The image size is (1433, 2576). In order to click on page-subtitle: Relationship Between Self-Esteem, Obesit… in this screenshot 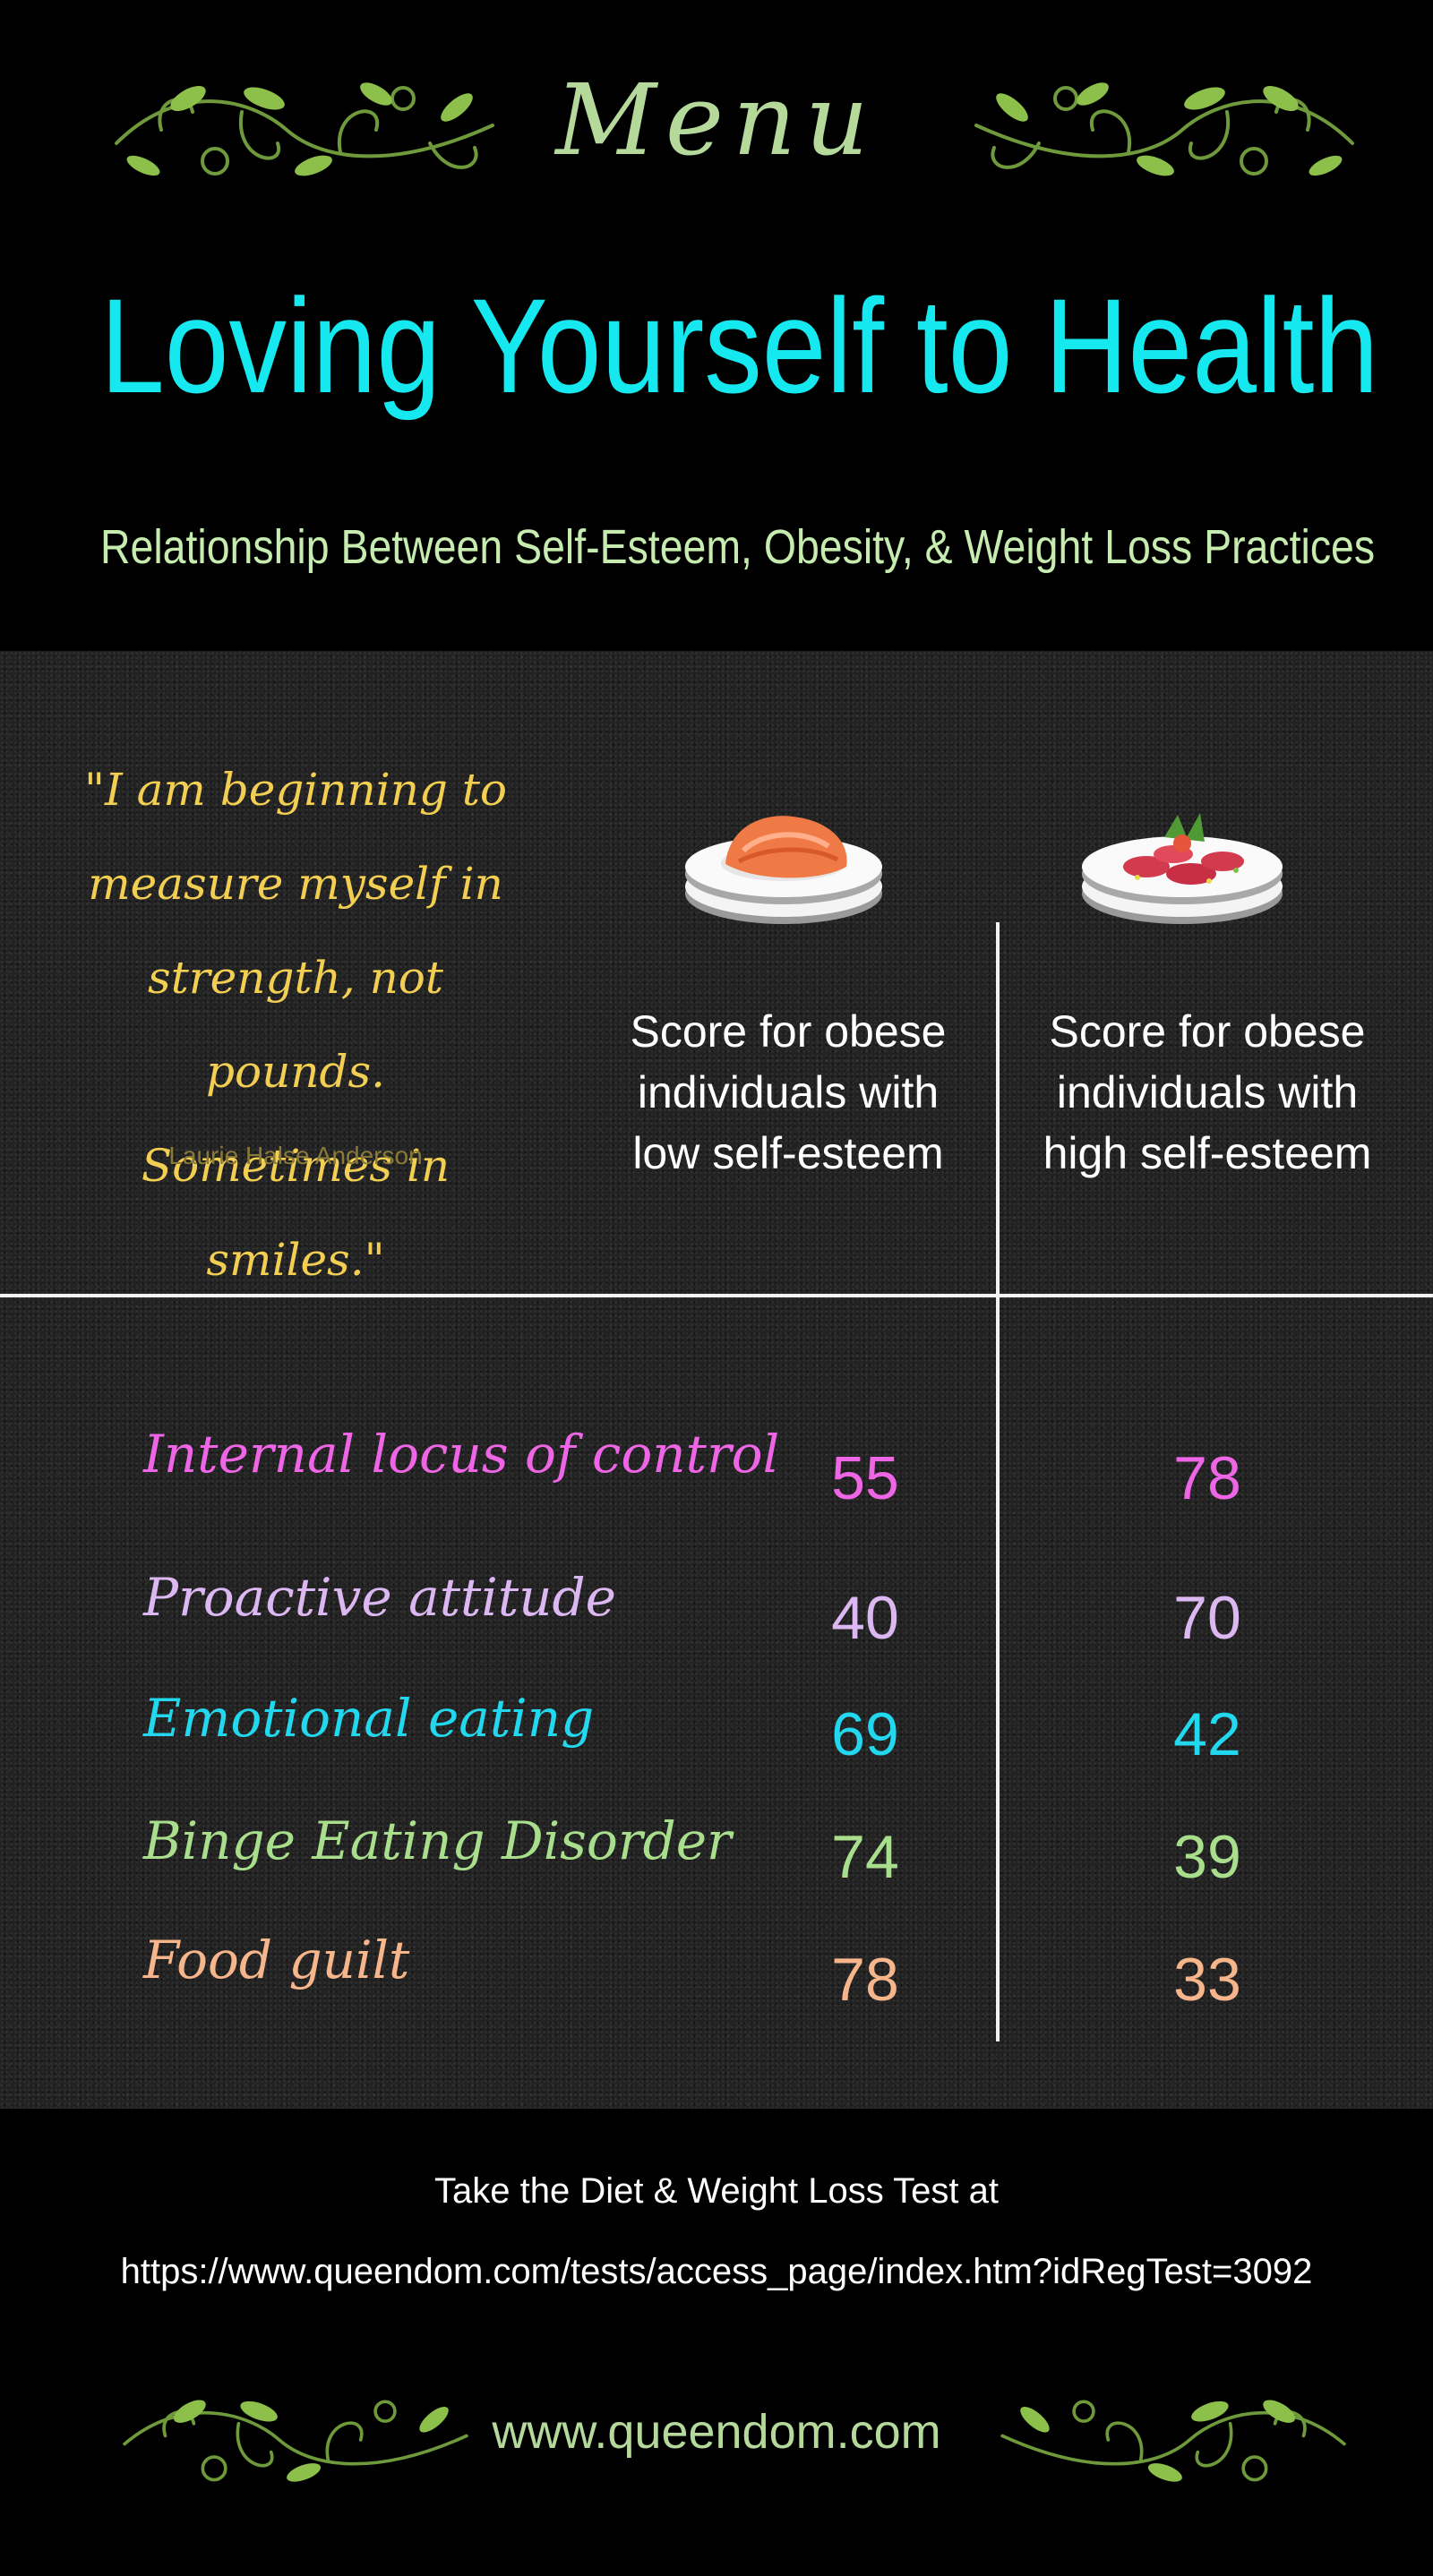, I will do `click(738, 547)`.